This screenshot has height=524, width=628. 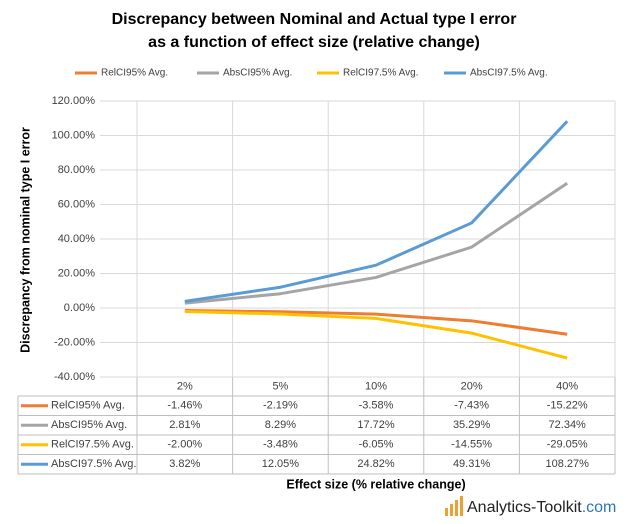 I want to click on logo: Analytics-Toolkit.com, so click(x=541, y=507).